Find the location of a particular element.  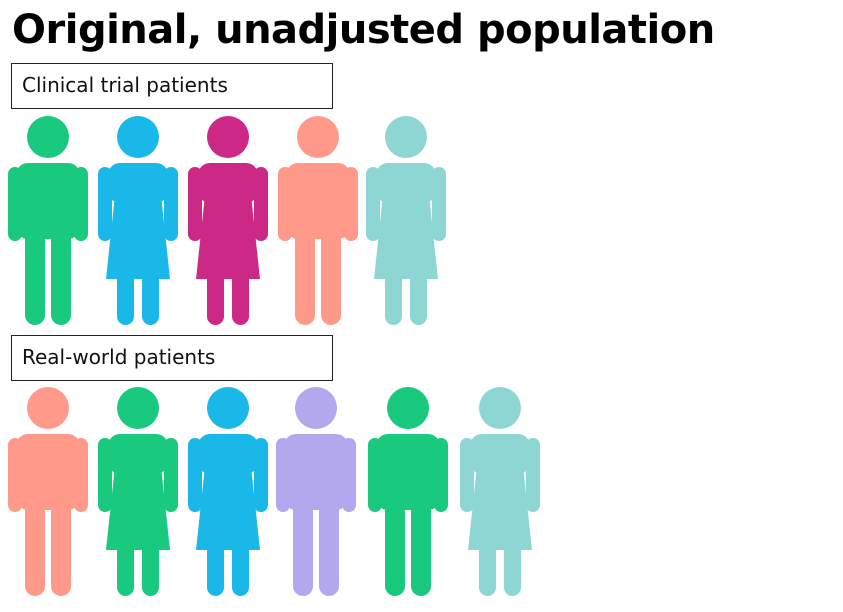

group-label-clinical-trial: Clinical trial patients is located at coordinates (172, 86).